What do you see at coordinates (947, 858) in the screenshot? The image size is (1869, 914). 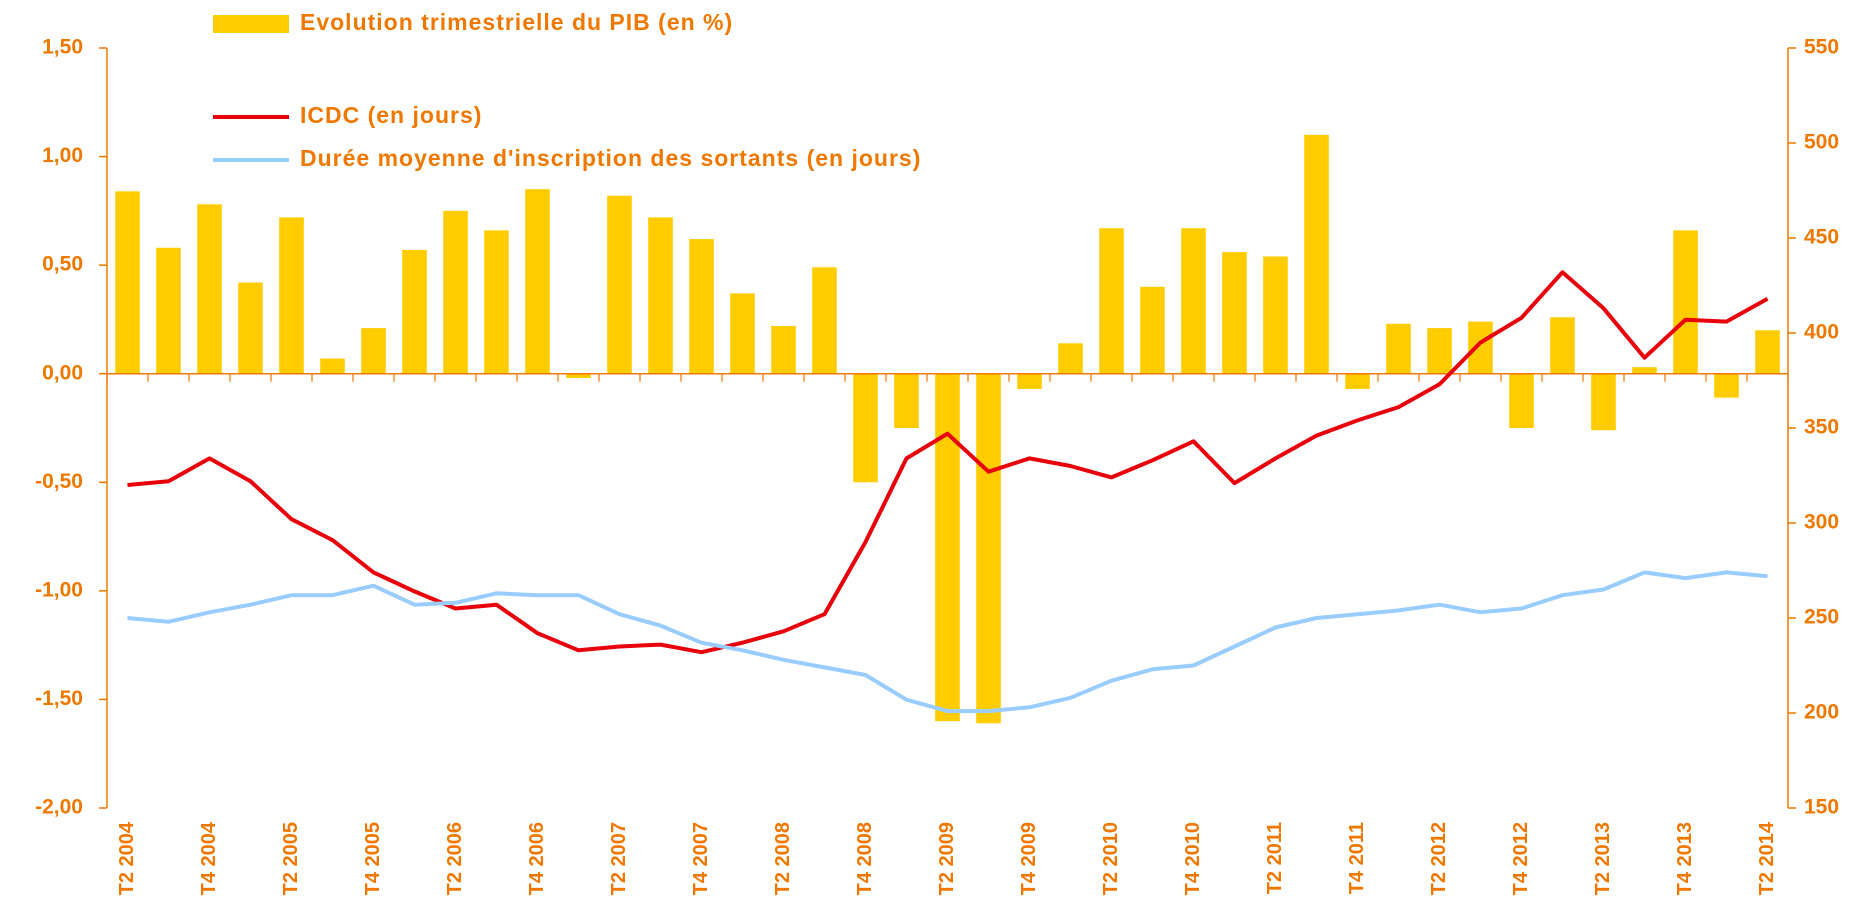 I see `x-tick-label: T2 2009` at bounding box center [947, 858].